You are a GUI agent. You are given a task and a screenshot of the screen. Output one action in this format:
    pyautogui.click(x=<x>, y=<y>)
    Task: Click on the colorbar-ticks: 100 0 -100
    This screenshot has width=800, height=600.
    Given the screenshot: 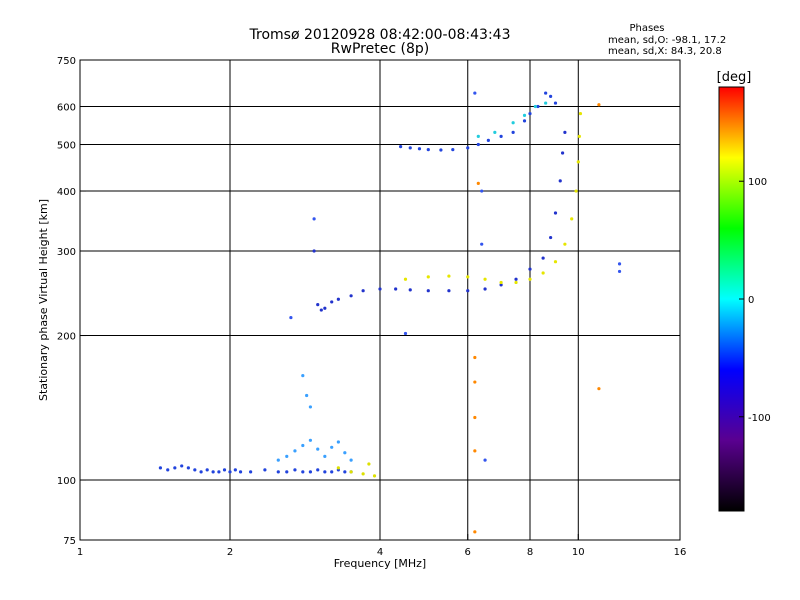 What is the action you would take?
    pyautogui.click(x=755, y=300)
    